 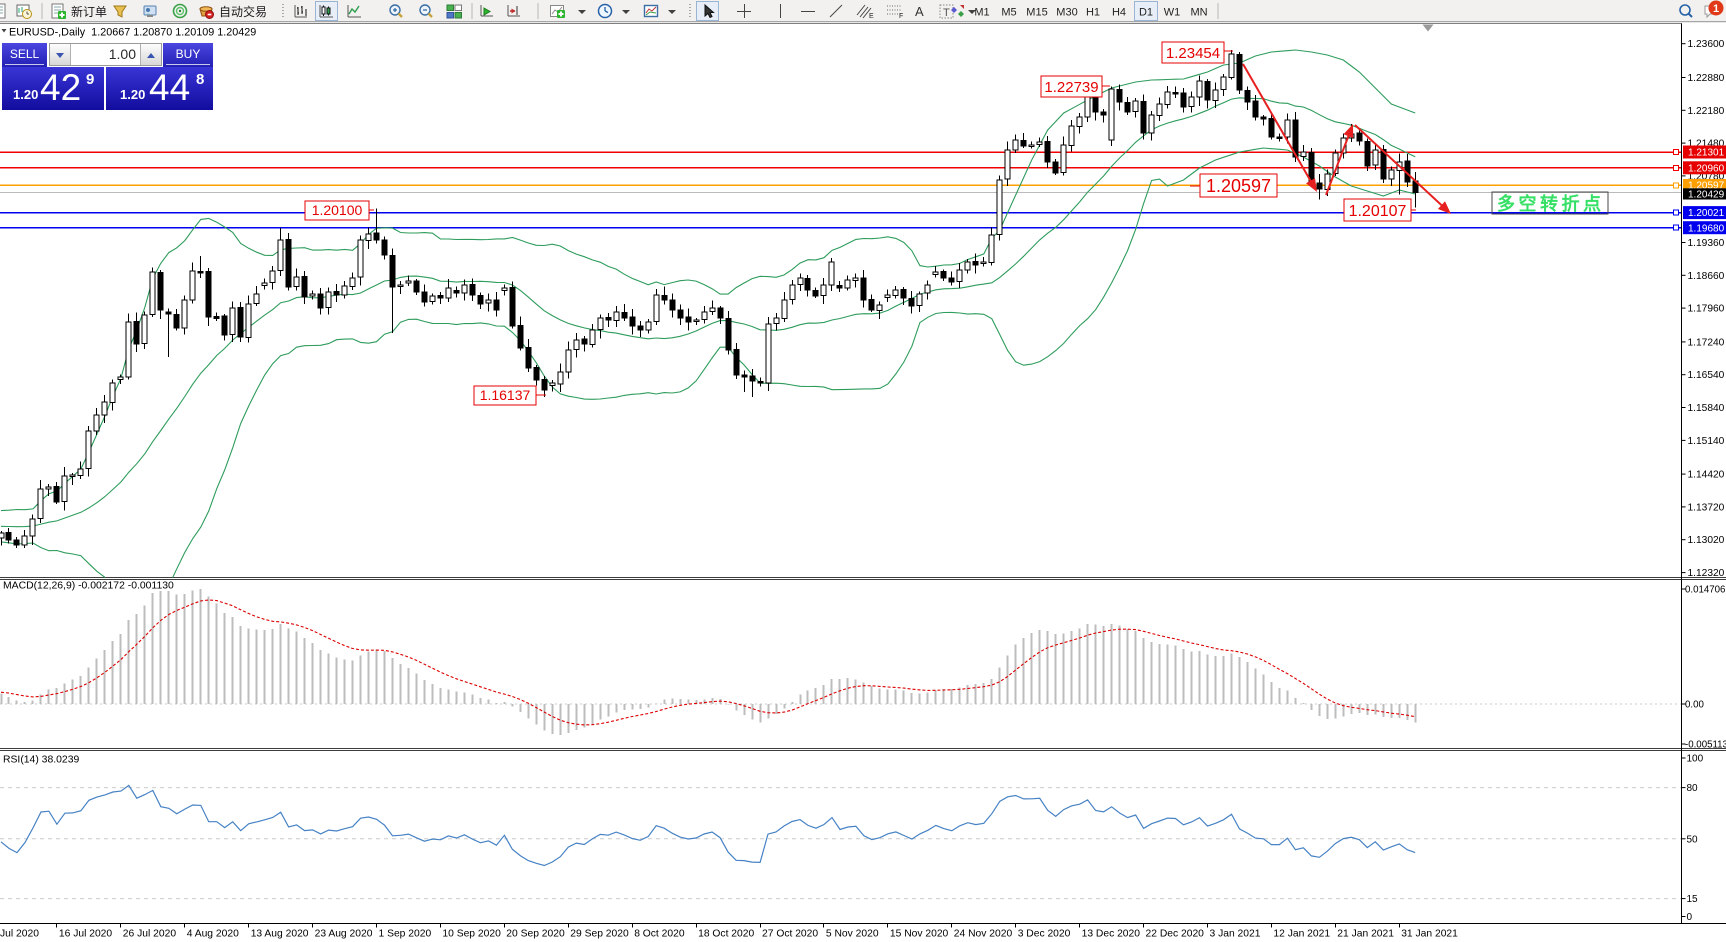 I want to click on svg-text: M5, so click(x=1008, y=13).